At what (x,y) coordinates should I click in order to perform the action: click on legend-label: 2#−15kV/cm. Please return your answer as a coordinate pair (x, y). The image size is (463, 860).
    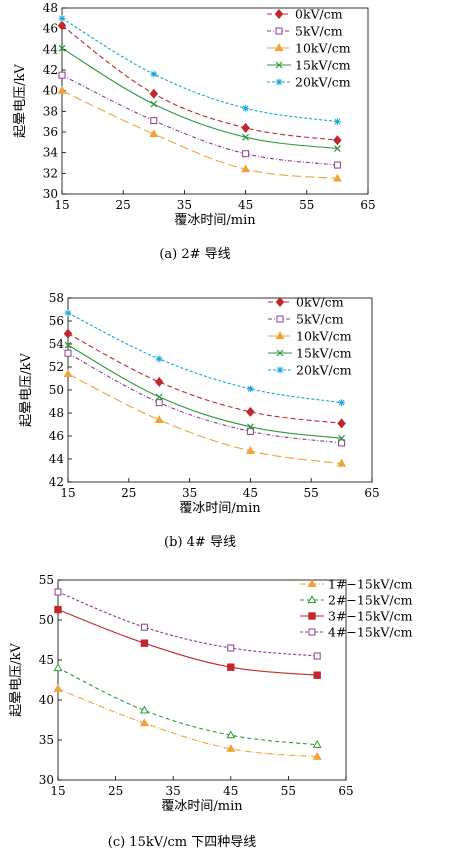
    Looking at the image, I should click on (370, 600).